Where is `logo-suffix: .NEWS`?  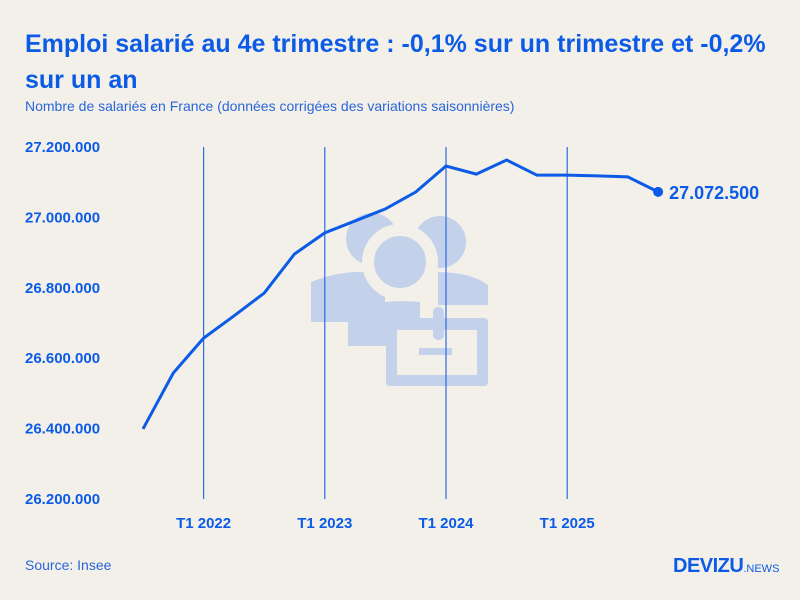 logo-suffix: .NEWS is located at coordinates (761, 569).